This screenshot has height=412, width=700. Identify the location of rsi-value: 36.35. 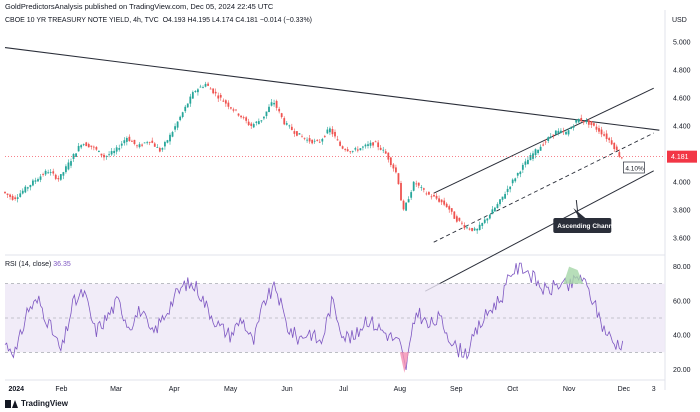
(62, 264).